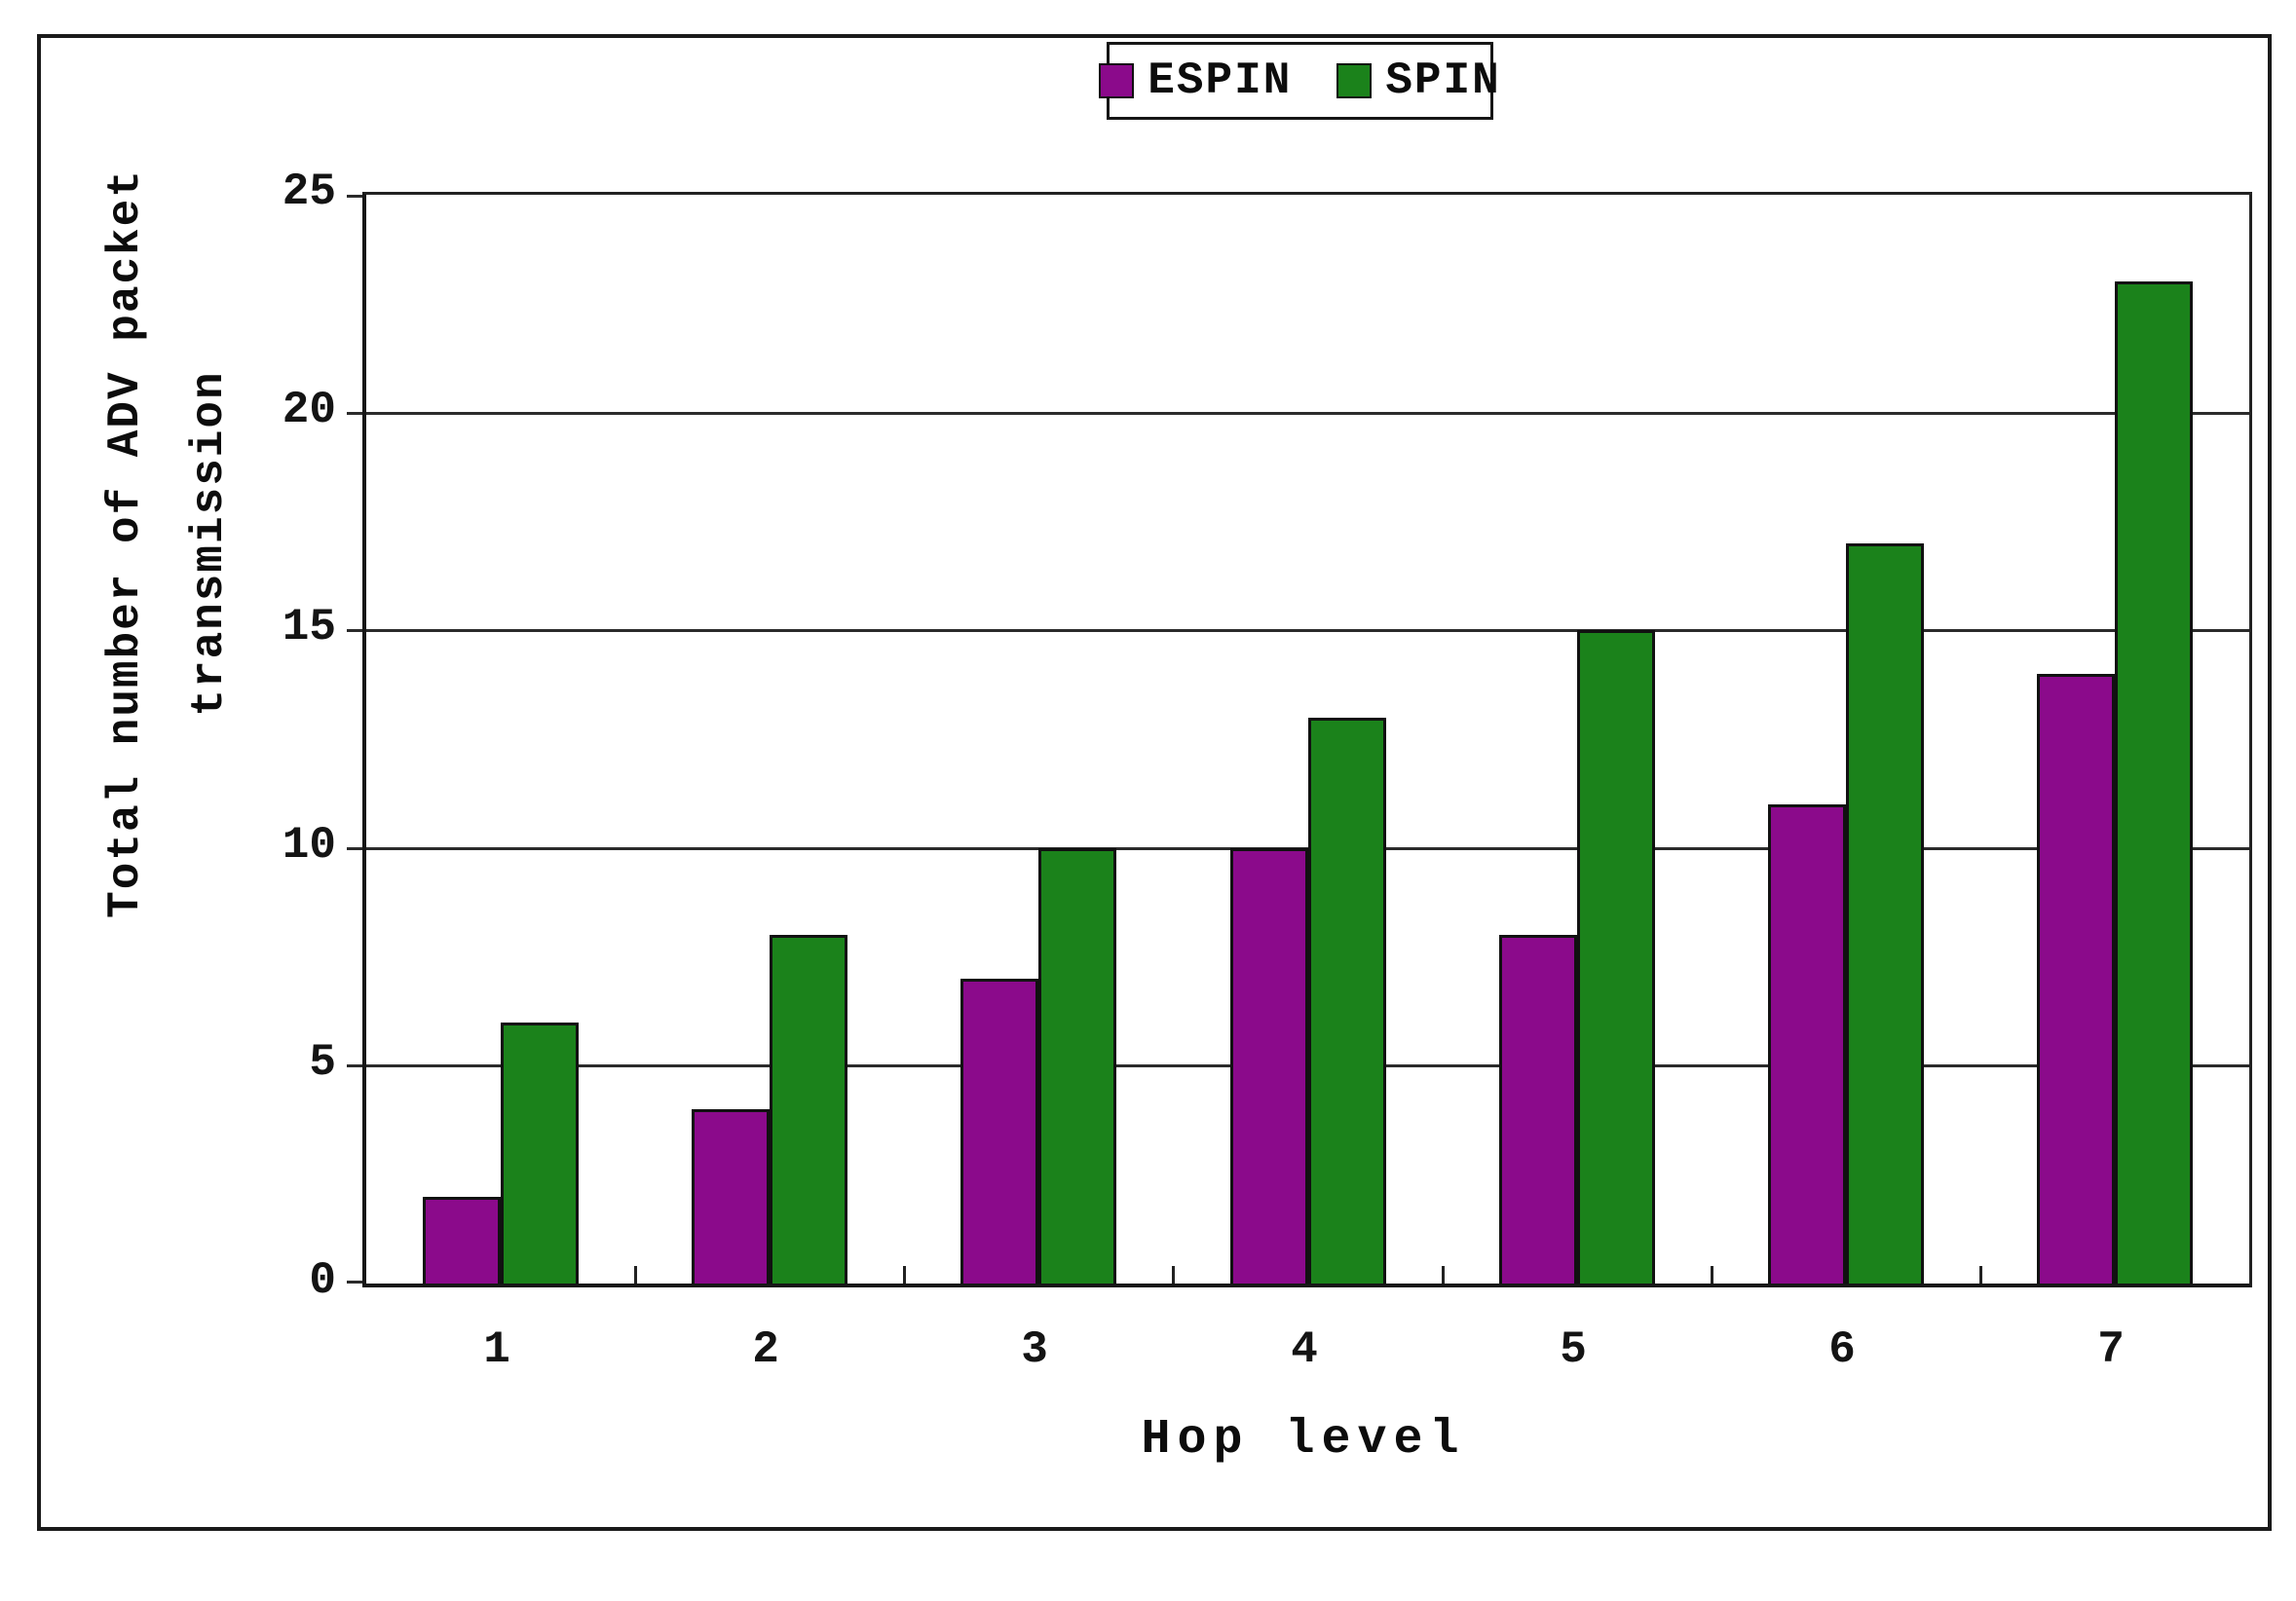 This screenshot has width=2296, height=1601. What do you see at coordinates (765, 1349) in the screenshot?
I see `x-tick-label-2: 2` at bounding box center [765, 1349].